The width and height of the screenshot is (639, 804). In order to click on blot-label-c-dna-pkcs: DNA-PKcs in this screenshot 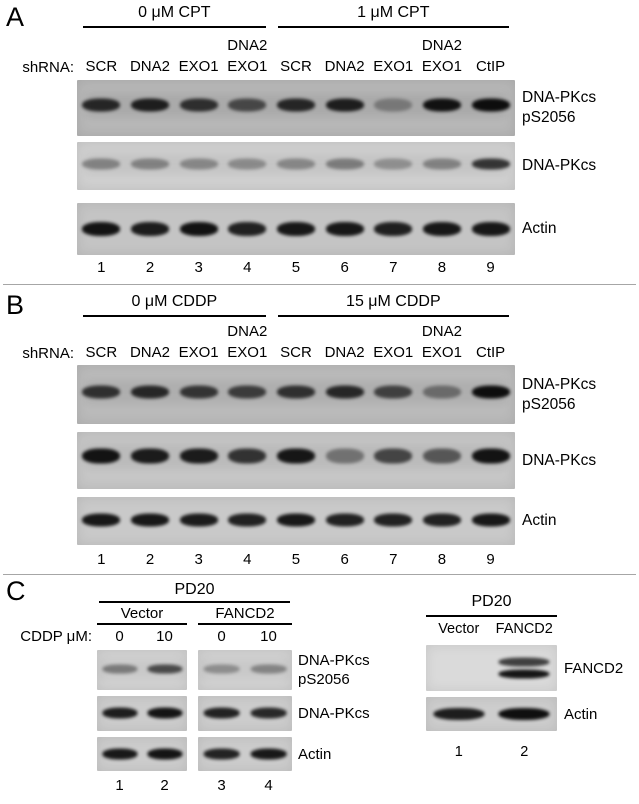, I will do `click(357, 713)`.